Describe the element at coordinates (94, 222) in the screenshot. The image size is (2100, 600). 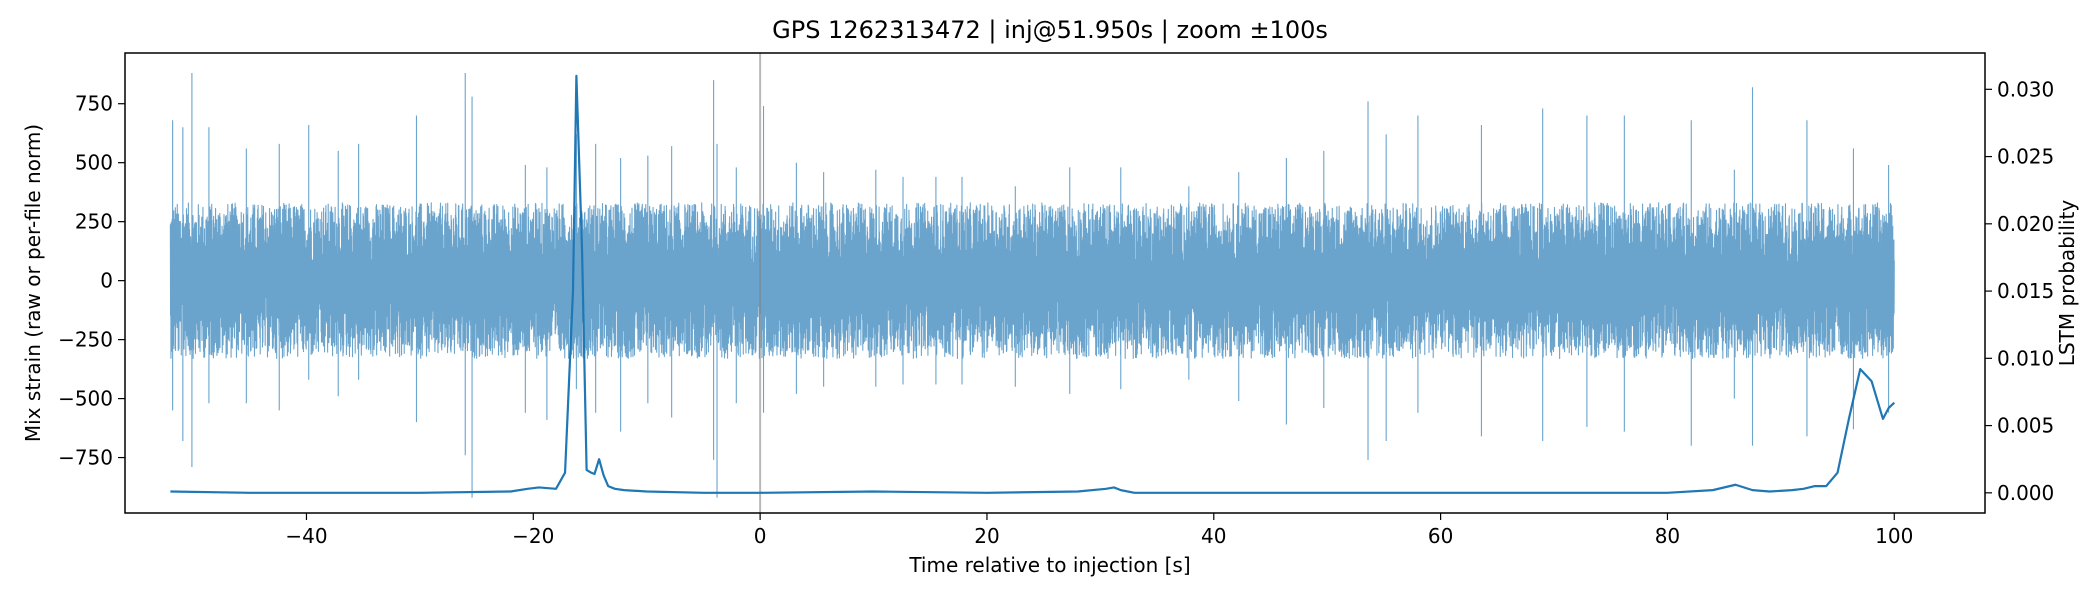
I see `y-left-tick-label: 250` at that location.